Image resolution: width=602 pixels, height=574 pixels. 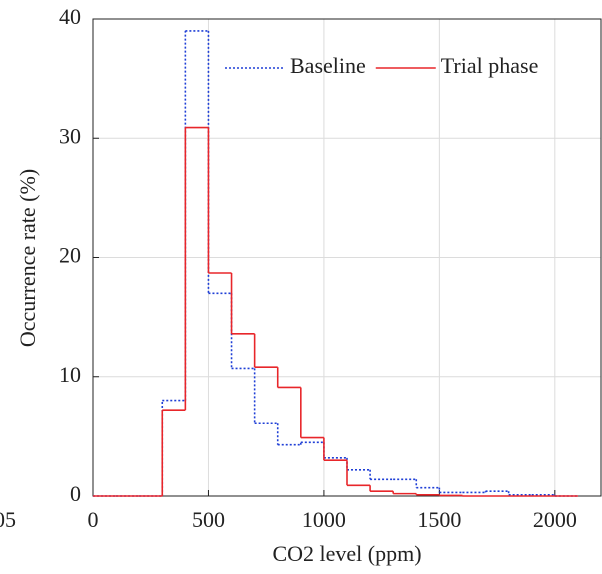 What do you see at coordinates (70, 374) in the screenshot?
I see `y-tick-label: 10` at bounding box center [70, 374].